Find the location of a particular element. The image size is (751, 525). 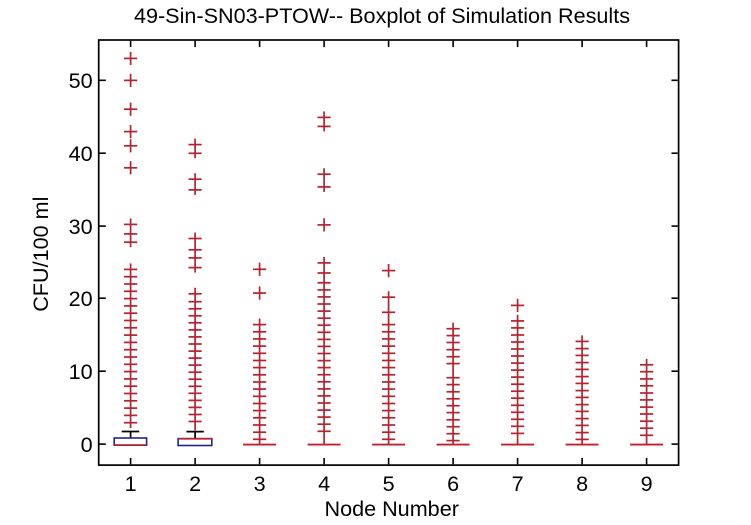

svg-text: 3 is located at coordinates (260, 483).